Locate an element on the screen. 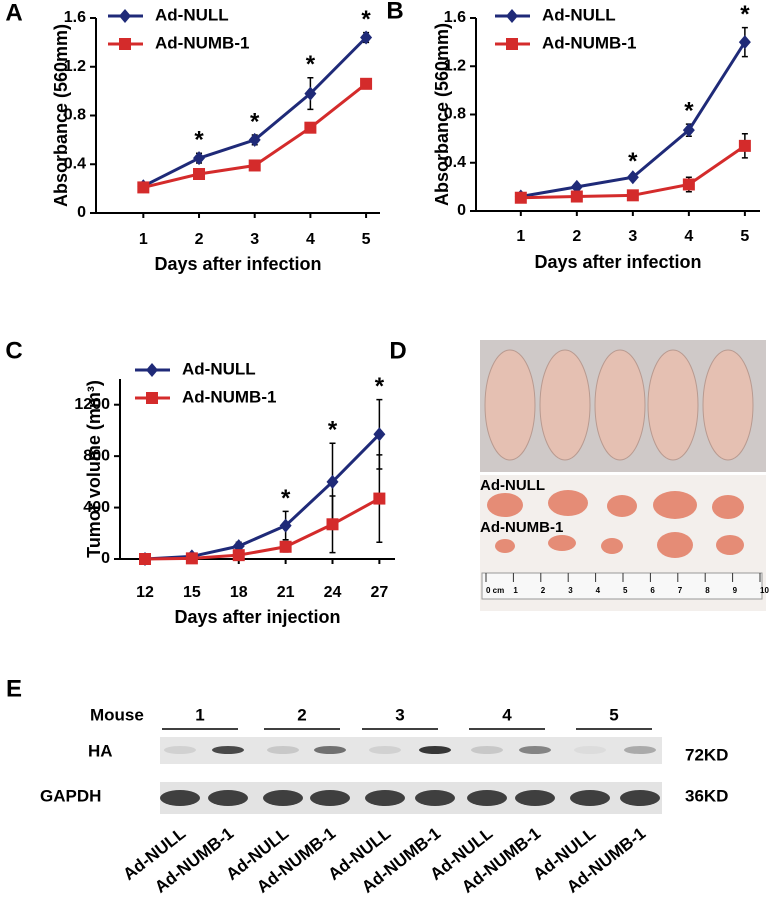 This screenshot has height=907, width=776. photo-panel is located at coordinates (623, 475).